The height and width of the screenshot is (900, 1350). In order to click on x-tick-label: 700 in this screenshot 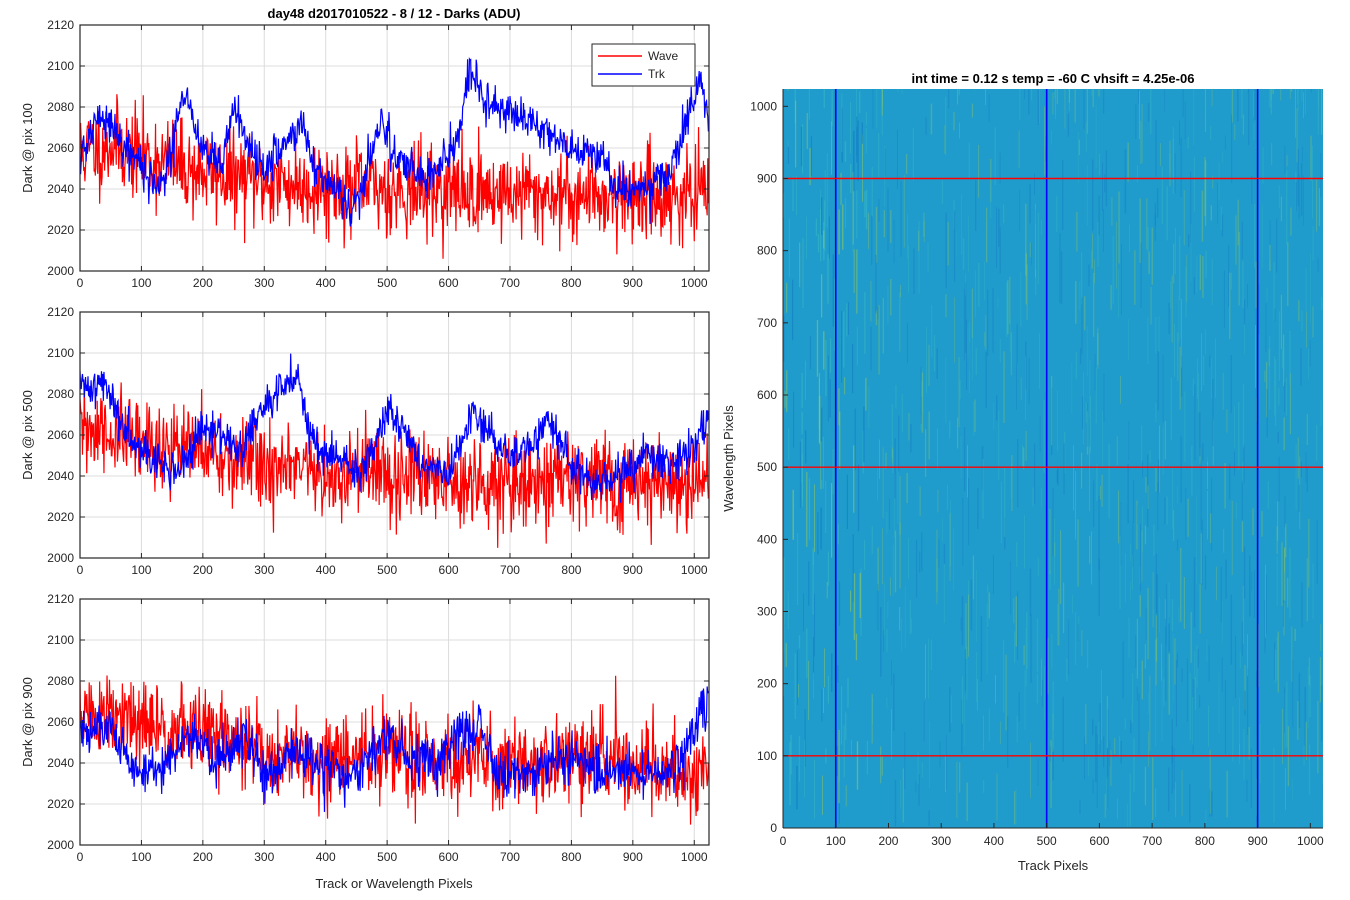, I will do `click(510, 857)`.